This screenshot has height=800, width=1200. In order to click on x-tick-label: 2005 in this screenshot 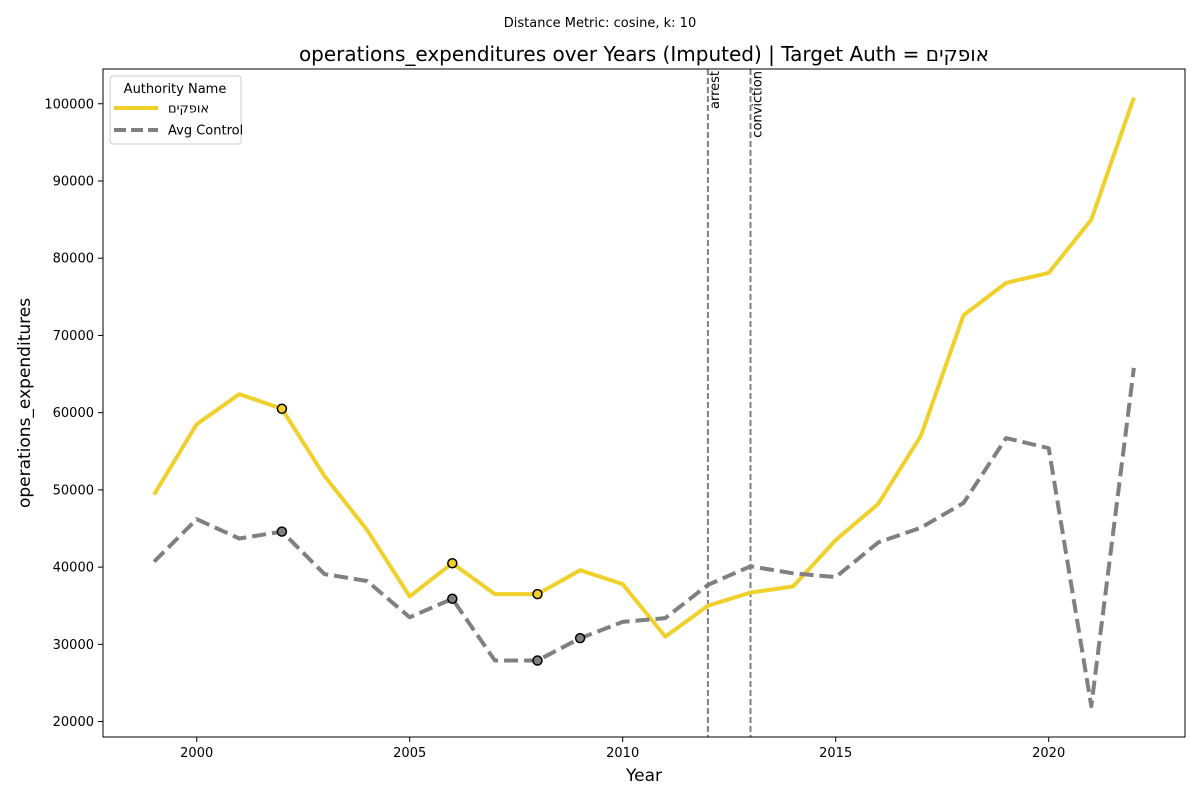, I will do `click(409, 753)`.